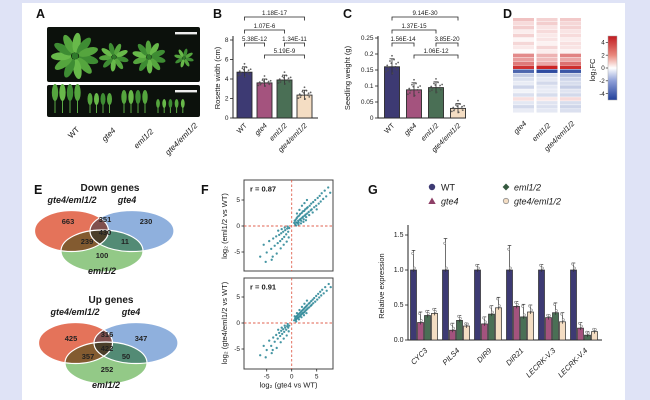 Image resolution: width=650 pixels, height=400 pixels. I want to click on y-tick-label: 0.0, so click(399, 340).